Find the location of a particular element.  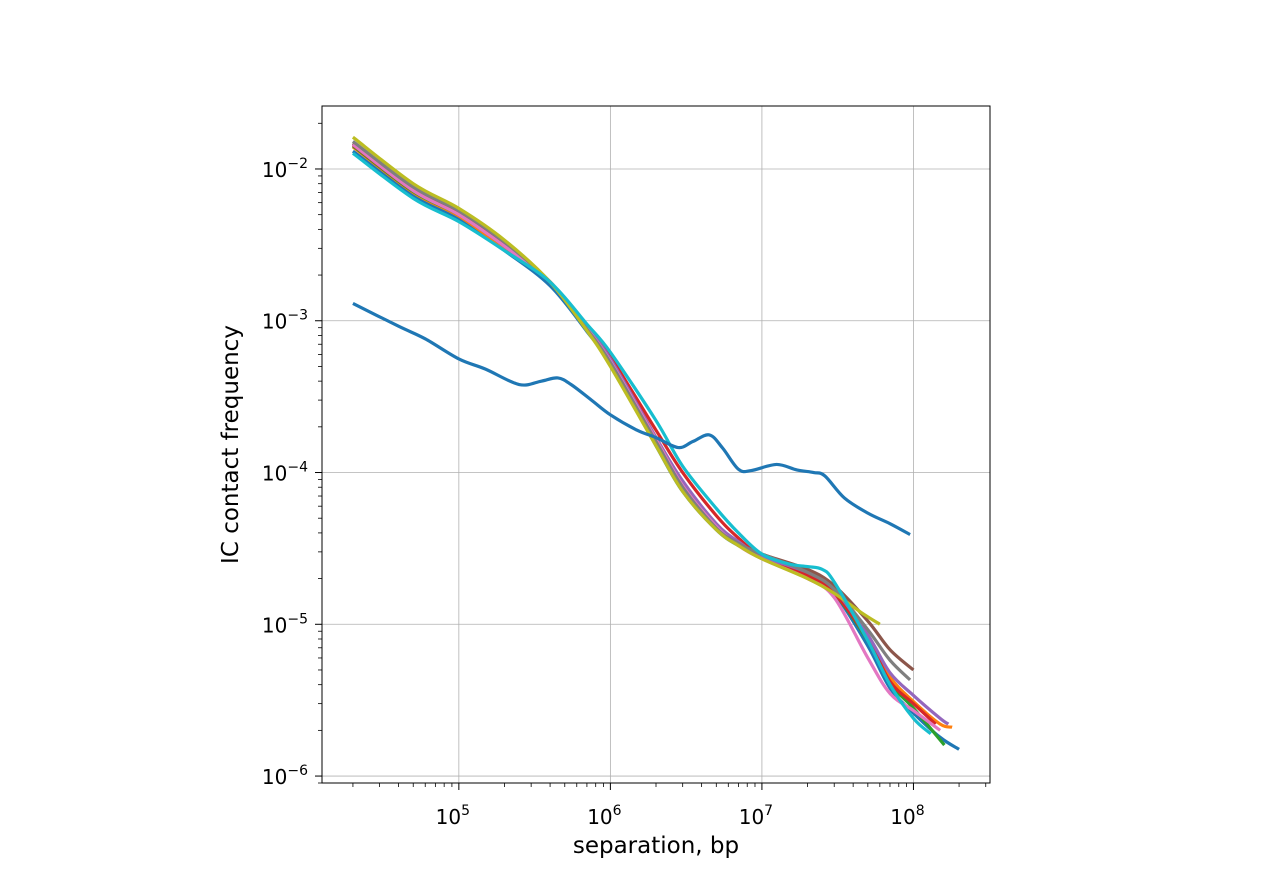

y-tick-label: 10⁻⁴ is located at coordinates (285, 473).